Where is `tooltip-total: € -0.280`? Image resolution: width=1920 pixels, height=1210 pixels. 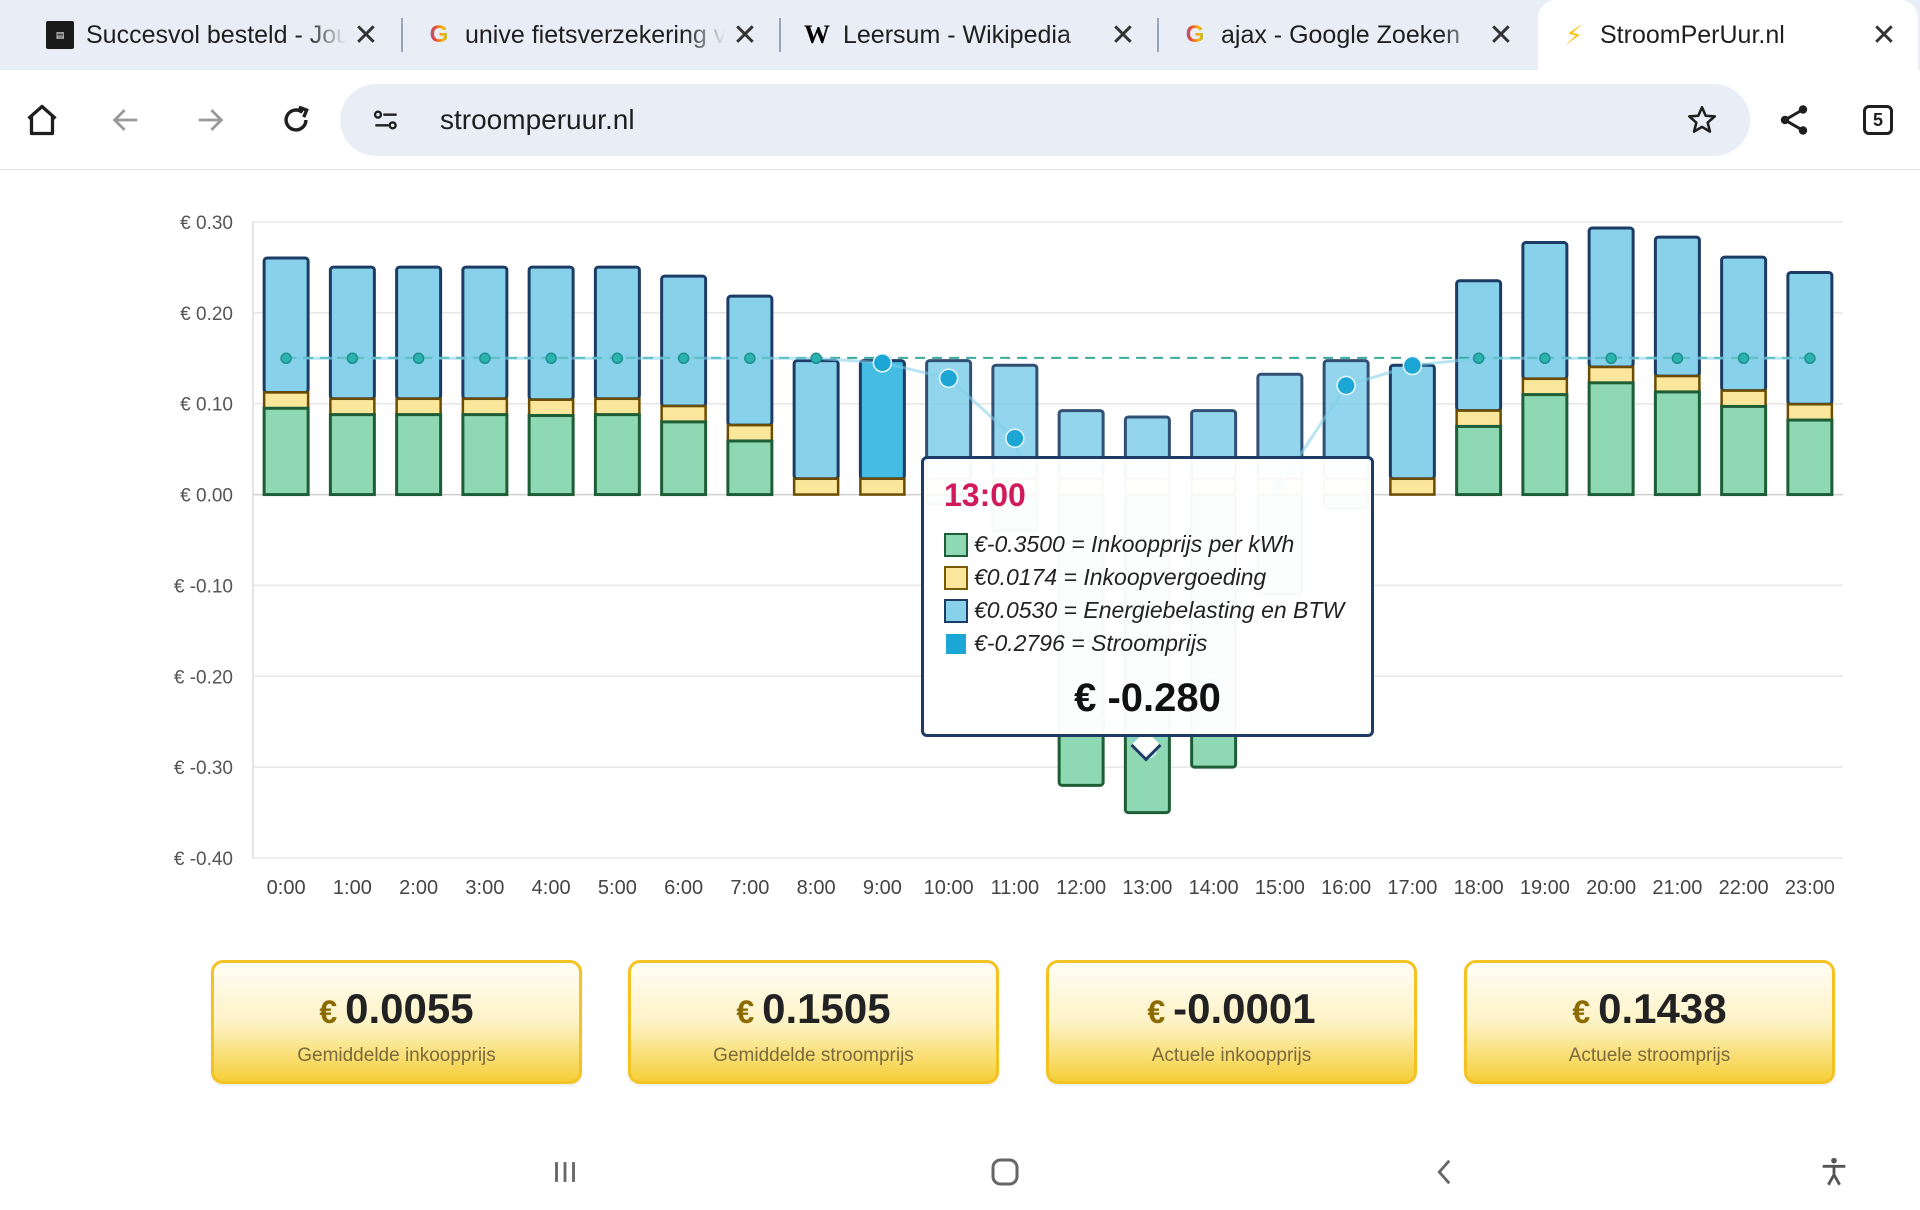 tooltip-total: € -0.280 is located at coordinates (1147, 698).